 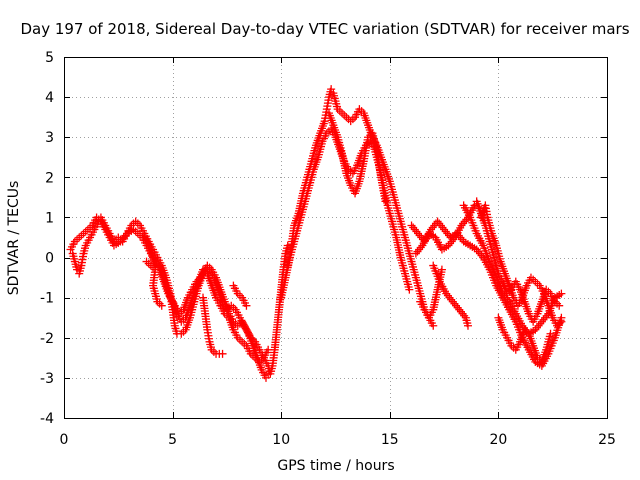 I want to click on series-track-p, so click(x=512, y=269).